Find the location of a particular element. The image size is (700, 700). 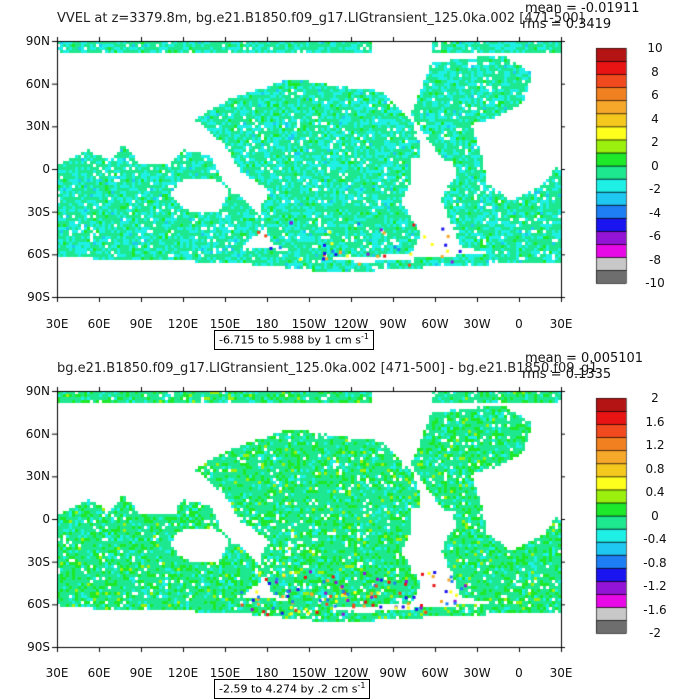

panel2-mean: mean = 0.005101 is located at coordinates (584, 358).